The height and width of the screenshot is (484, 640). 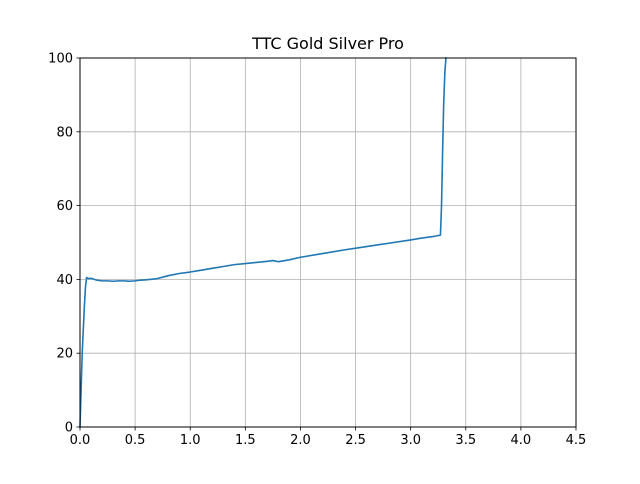 I want to click on x-tick-label: 0.5, so click(x=135, y=440).